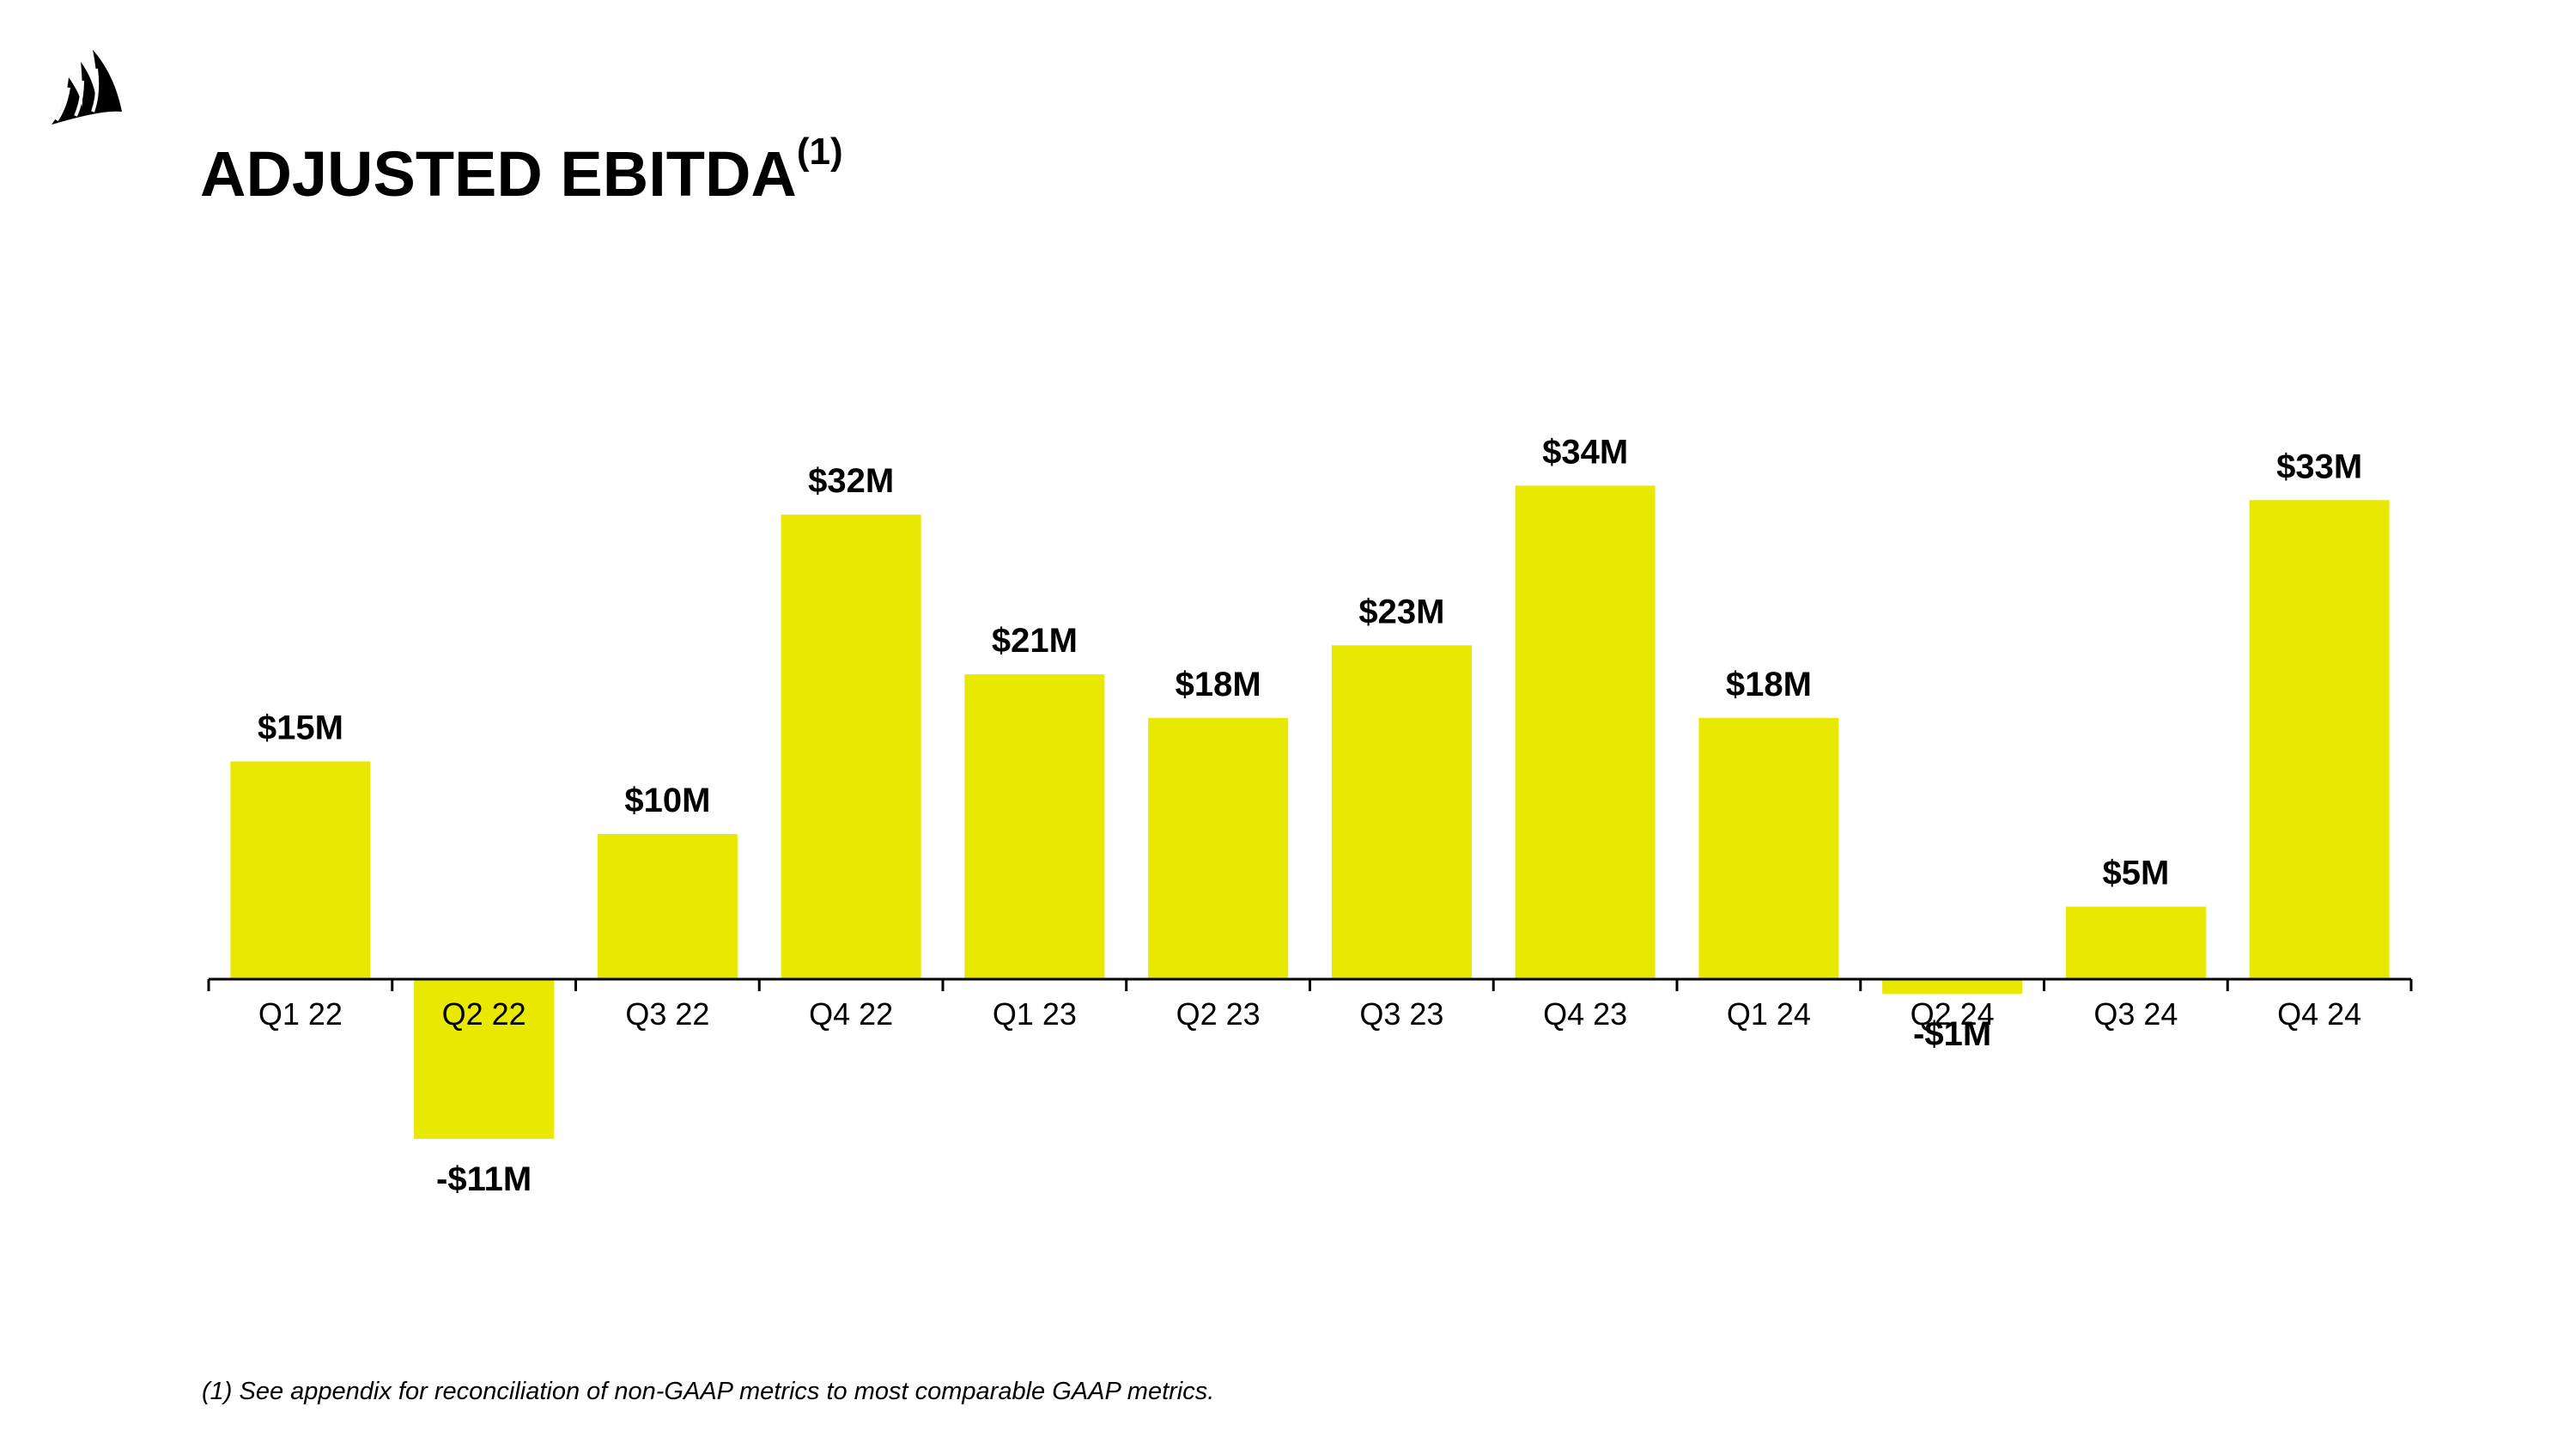  I want to click on data-label: $15M, so click(301, 728).